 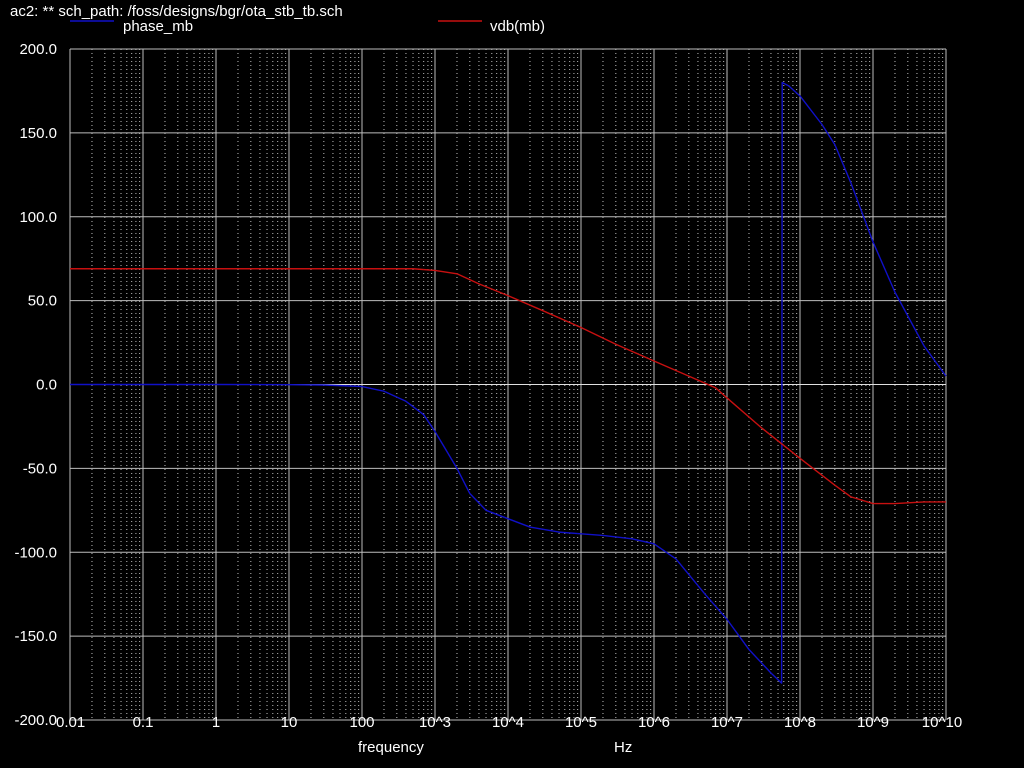 What do you see at coordinates (623, 747) in the screenshot?
I see `x-axis-unit: Hz` at bounding box center [623, 747].